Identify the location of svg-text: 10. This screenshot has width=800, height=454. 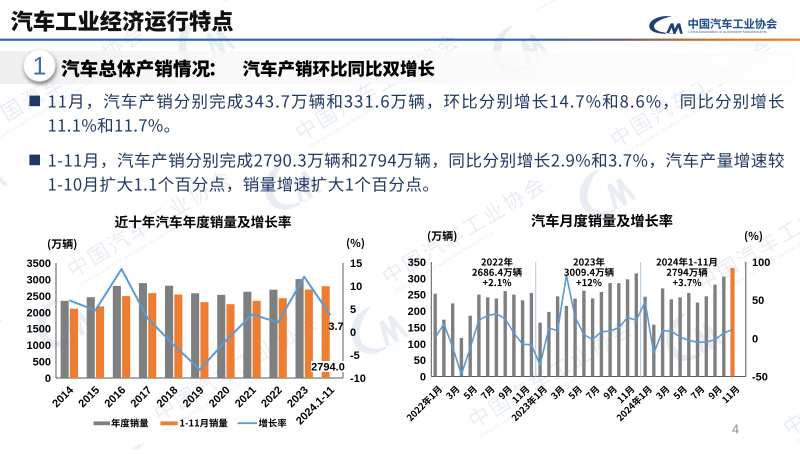
(356, 287).